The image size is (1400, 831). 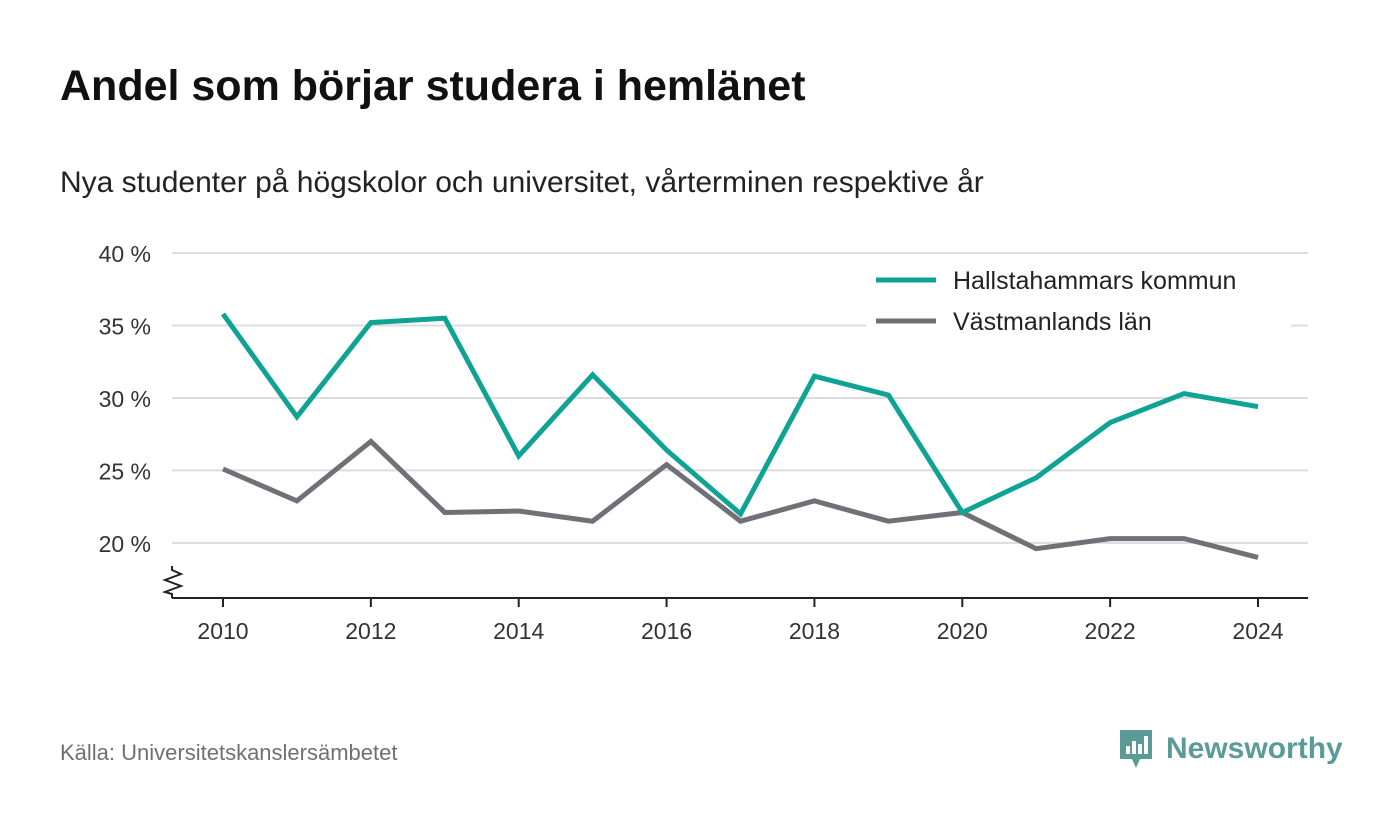 I want to click on x-tick-label: 2016, so click(x=666, y=631).